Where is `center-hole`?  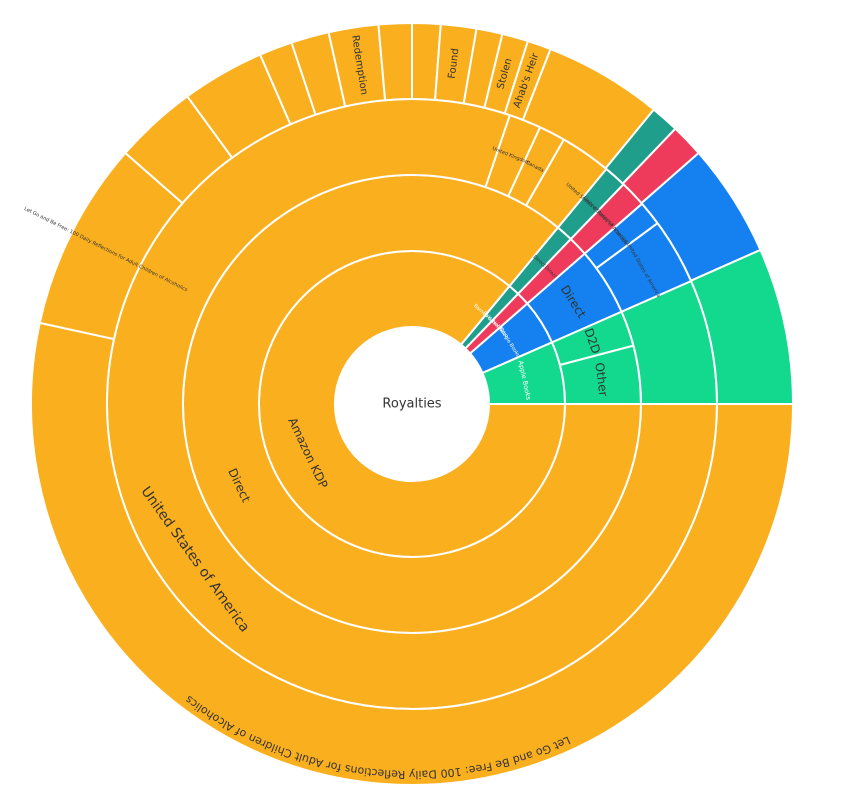 center-hole is located at coordinates (412, 404).